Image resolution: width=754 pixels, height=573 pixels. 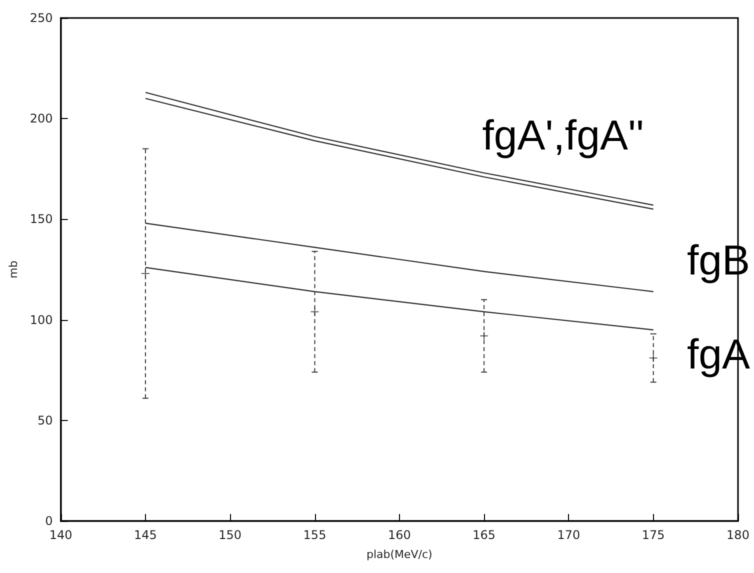 What do you see at coordinates (41, 219) in the screenshot?
I see `y-tick-label: 150` at bounding box center [41, 219].